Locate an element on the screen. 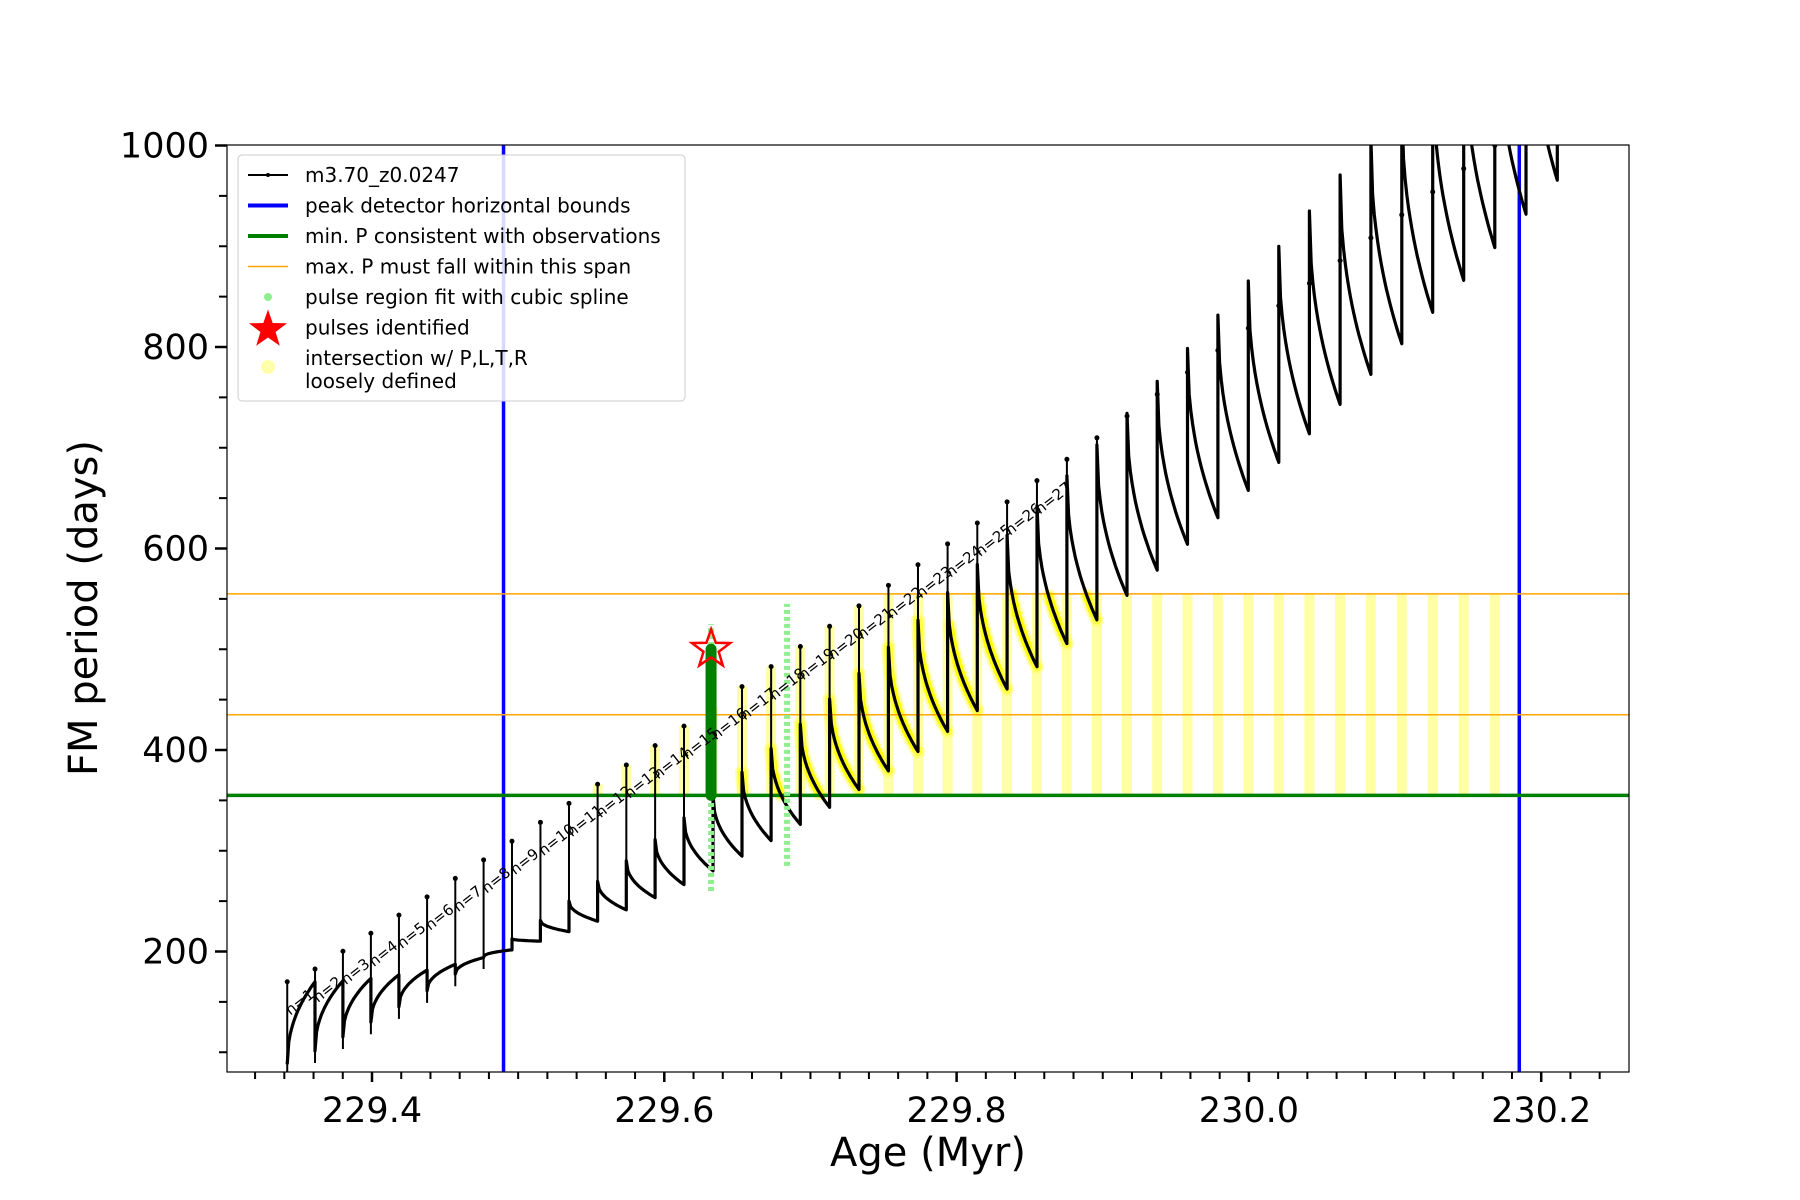  pulse-fit-layer is located at coordinates (739, 747).